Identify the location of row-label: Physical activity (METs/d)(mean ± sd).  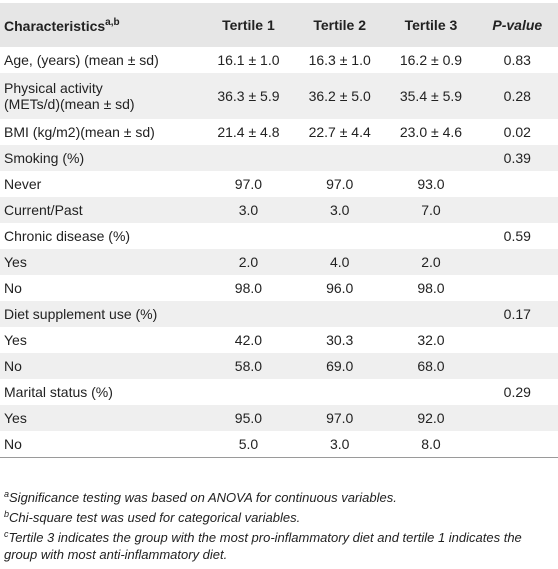
(101, 96).